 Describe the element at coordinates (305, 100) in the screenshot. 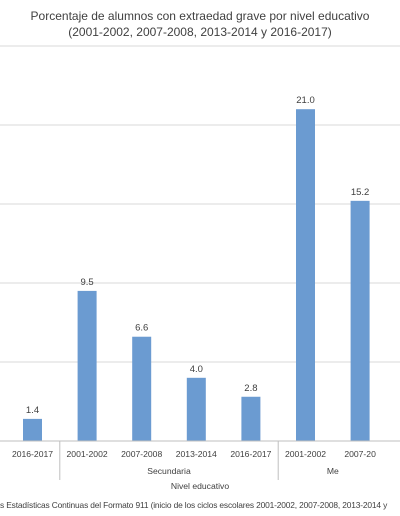

I see `data-label: 21.0` at that location.